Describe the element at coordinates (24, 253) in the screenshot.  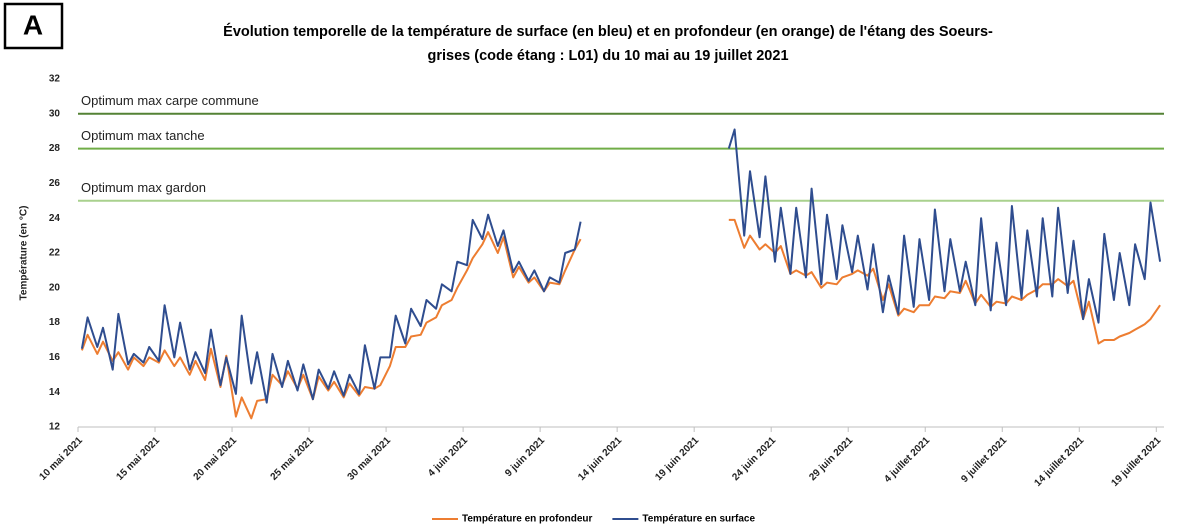
I see `y-axis-label: Température (en °C)` at that location.